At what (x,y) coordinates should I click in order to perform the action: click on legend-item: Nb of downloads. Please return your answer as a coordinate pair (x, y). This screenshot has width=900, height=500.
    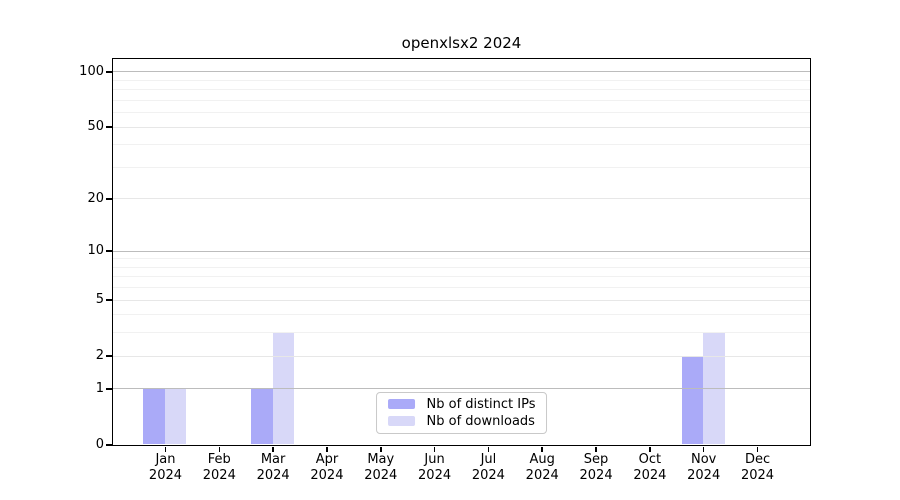
    Looking at the image, I should click on (461, 421).